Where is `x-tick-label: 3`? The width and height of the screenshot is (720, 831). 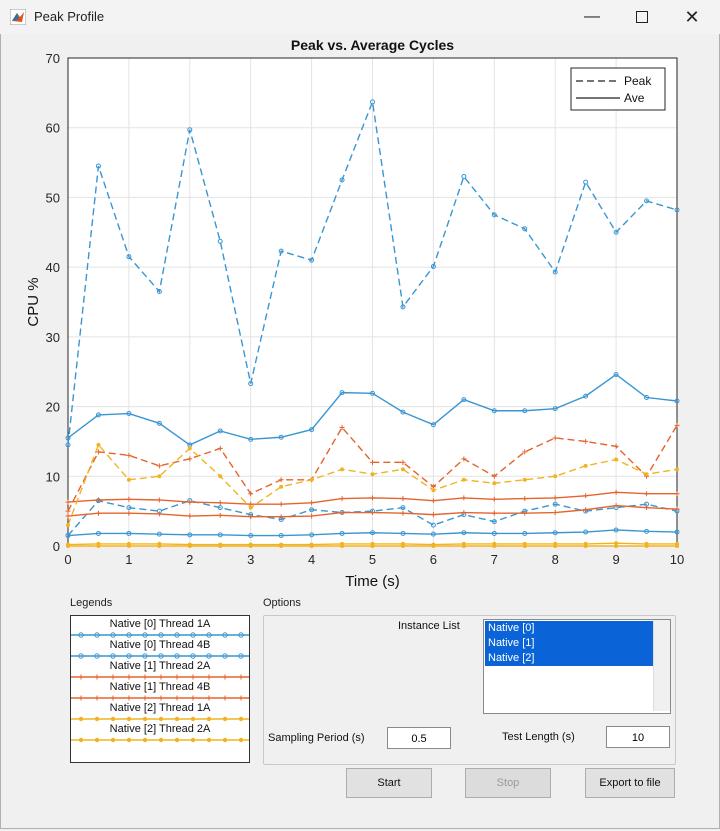 x-tick-label: 3 is located at coordinates (250, 559).